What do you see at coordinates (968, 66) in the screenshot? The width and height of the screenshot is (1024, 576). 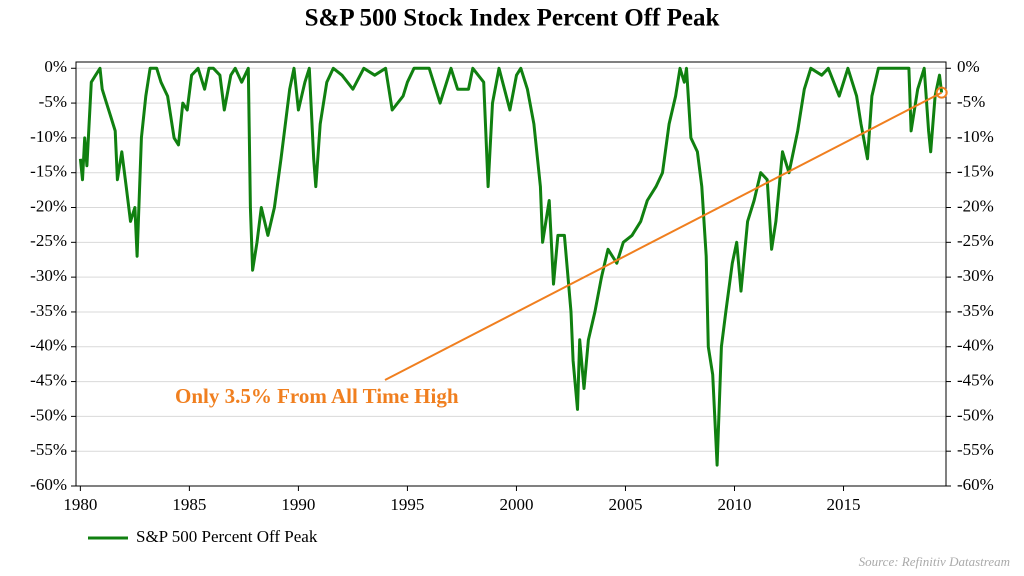 I see `y2-tick-label: 0%` at bounding box center [968, 66].